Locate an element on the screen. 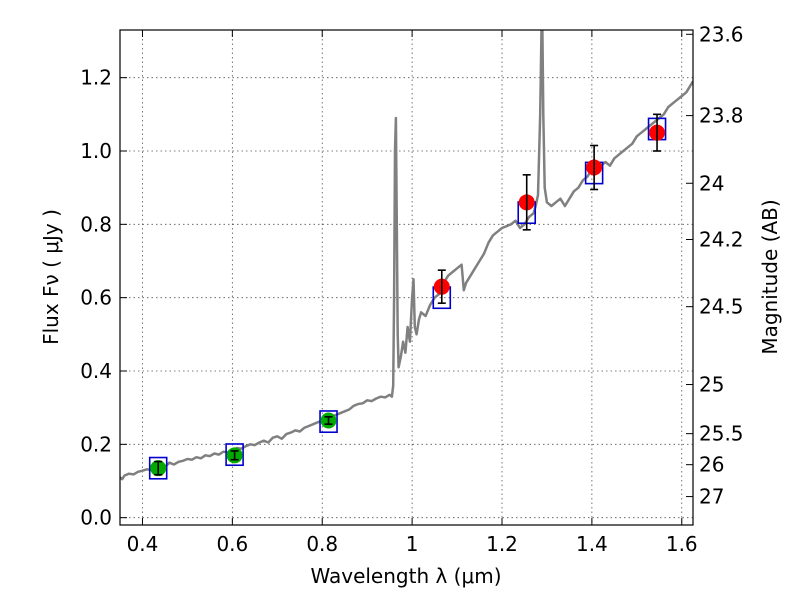 The image size is (800, 600). mag-tick-label: 23.6 is located at coordinates (721, 34).